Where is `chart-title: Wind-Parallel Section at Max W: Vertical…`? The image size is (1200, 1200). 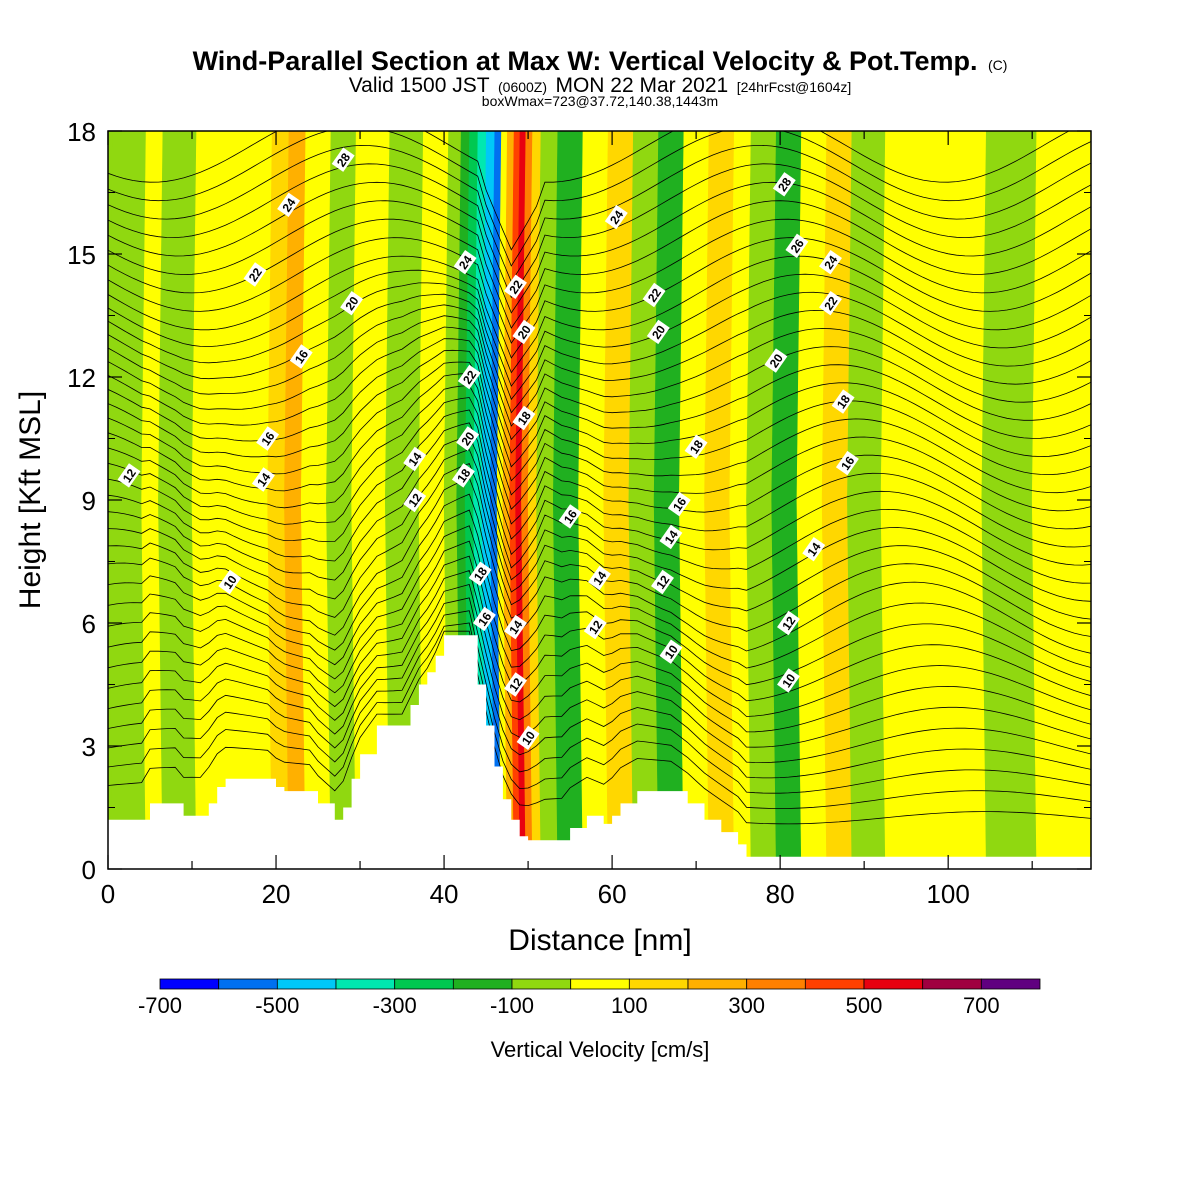
chart-title: Wind-Parallel Section at Max W: Vertical… is located at coordinates (585, 61).